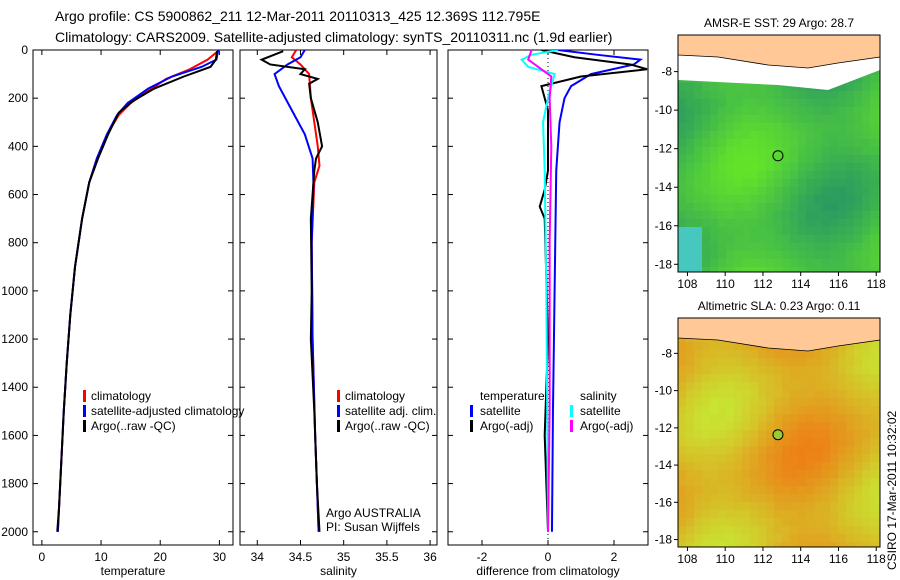 Image resolution: width=900 pixels, height=580 pixels. Describe the element at coordinates (593, 291) in the screenshot. I see `series-line-temperature-argo-adj-` at that location.